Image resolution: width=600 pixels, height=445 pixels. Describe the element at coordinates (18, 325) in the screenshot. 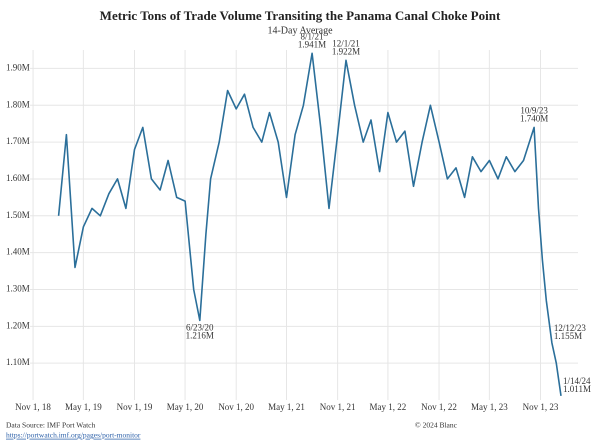

I see `y-tick-label: 1.20M` at that location.